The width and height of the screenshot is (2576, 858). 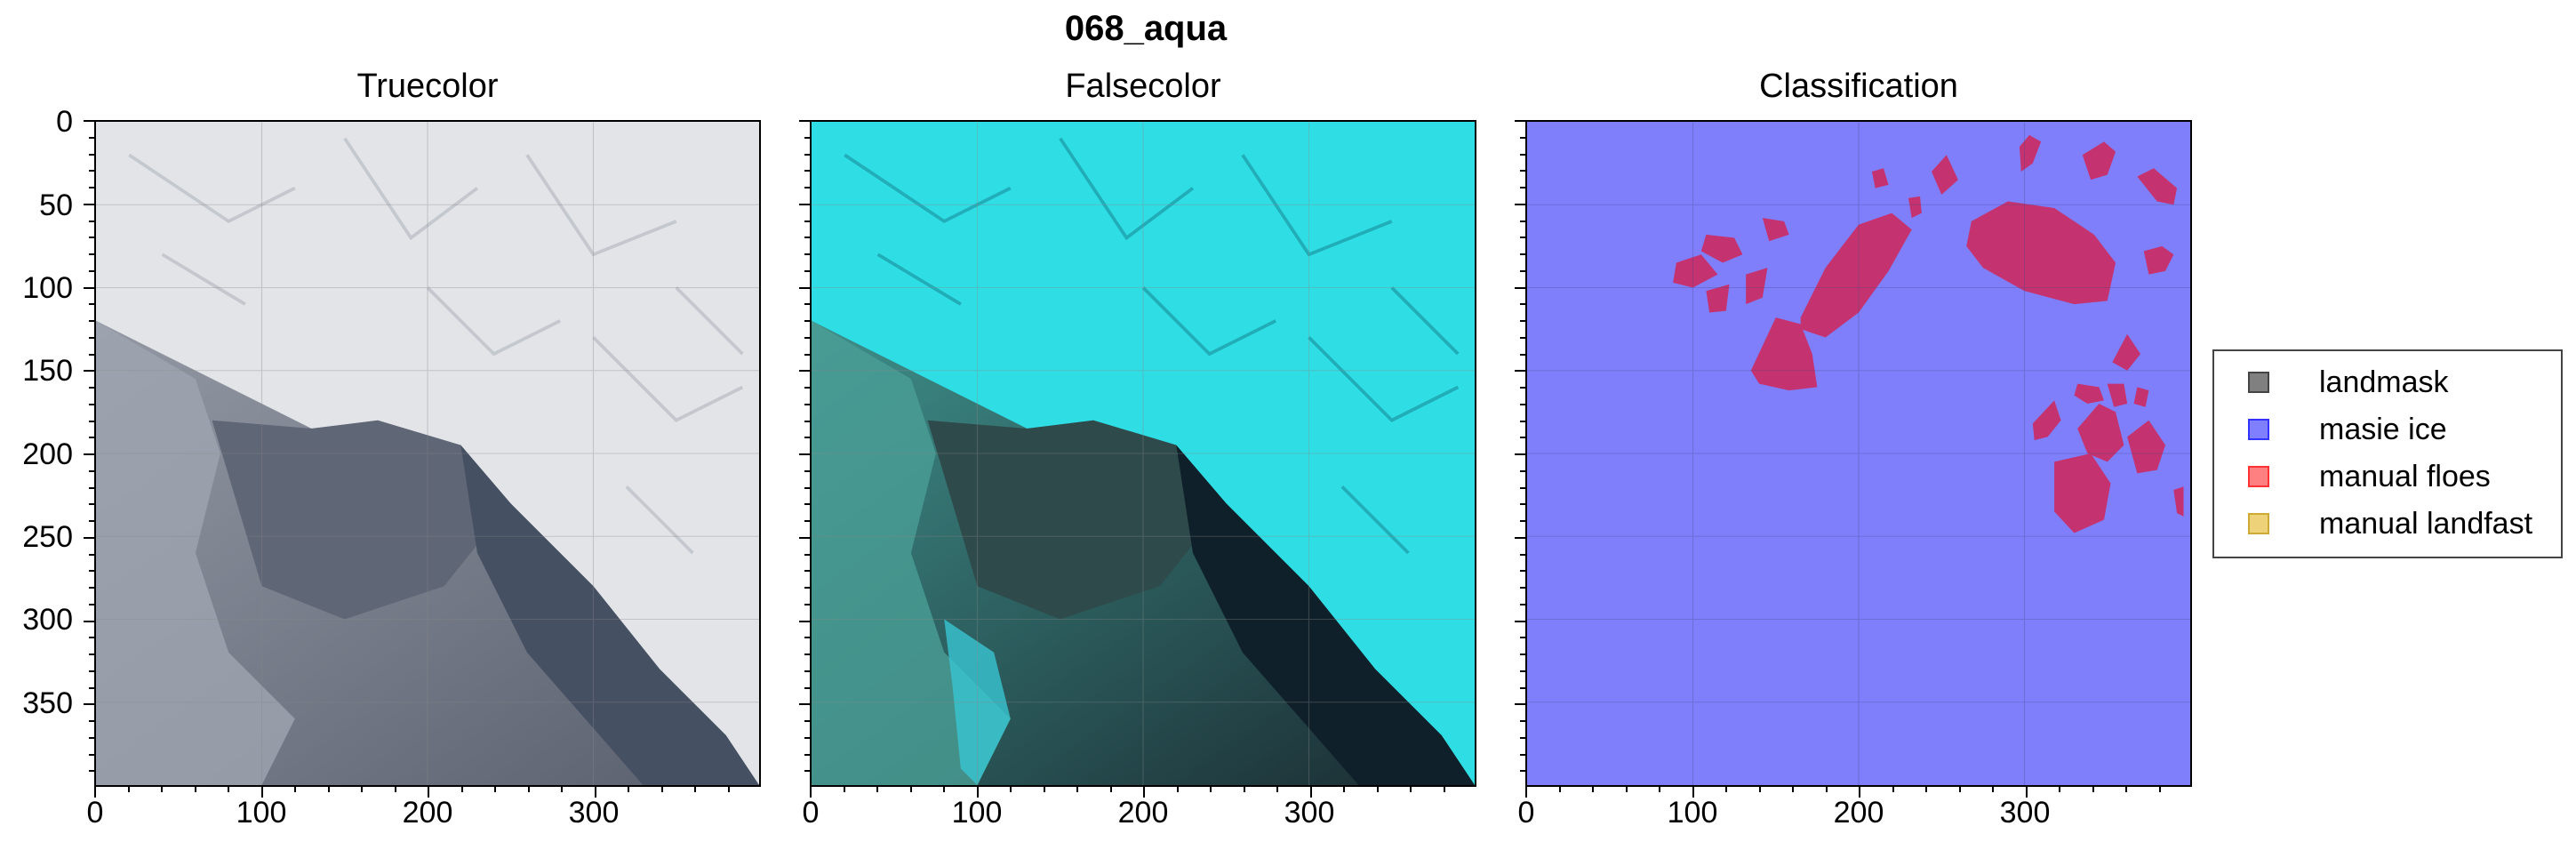 I want to click on legend-swatch, so click(x=2258, y=429).